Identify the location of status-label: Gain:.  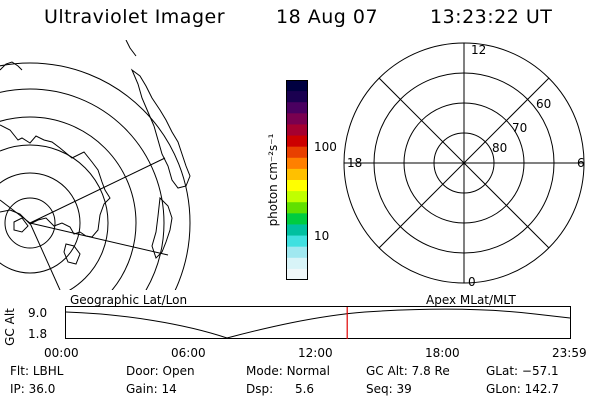
(142, 389).